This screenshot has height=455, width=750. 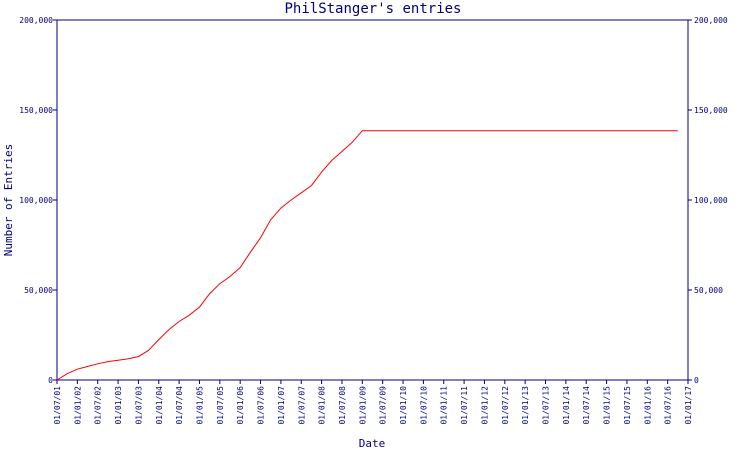 What do you see at coordinates (586, 405) in the screenshot?
I see `x-tick-label: 01/07/14` at bounding box center [586, 405].